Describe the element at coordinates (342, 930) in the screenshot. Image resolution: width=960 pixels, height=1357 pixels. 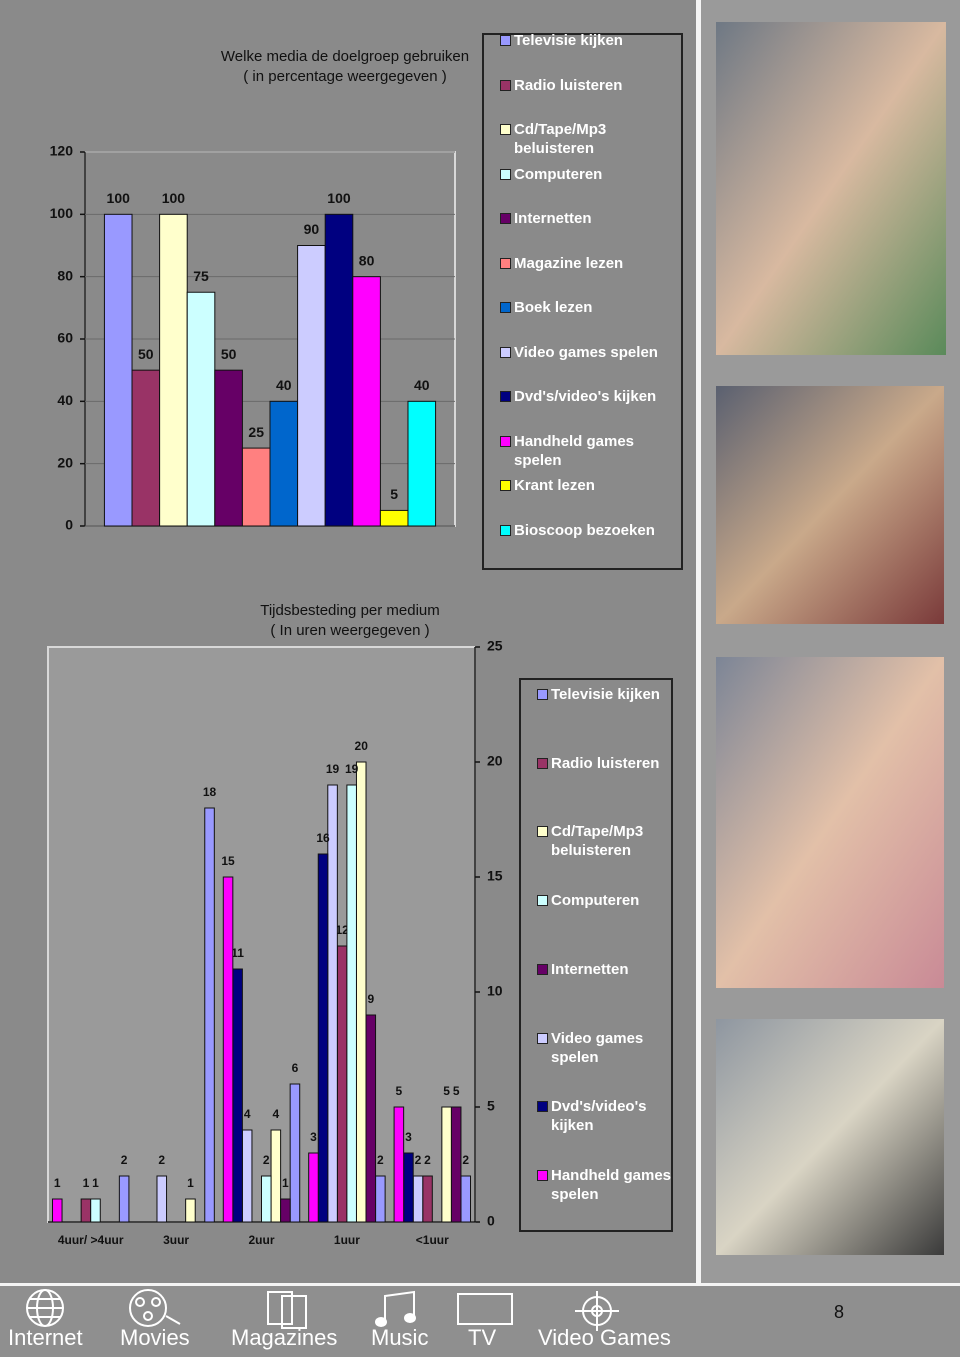
I see `value-label: 12` at that location.